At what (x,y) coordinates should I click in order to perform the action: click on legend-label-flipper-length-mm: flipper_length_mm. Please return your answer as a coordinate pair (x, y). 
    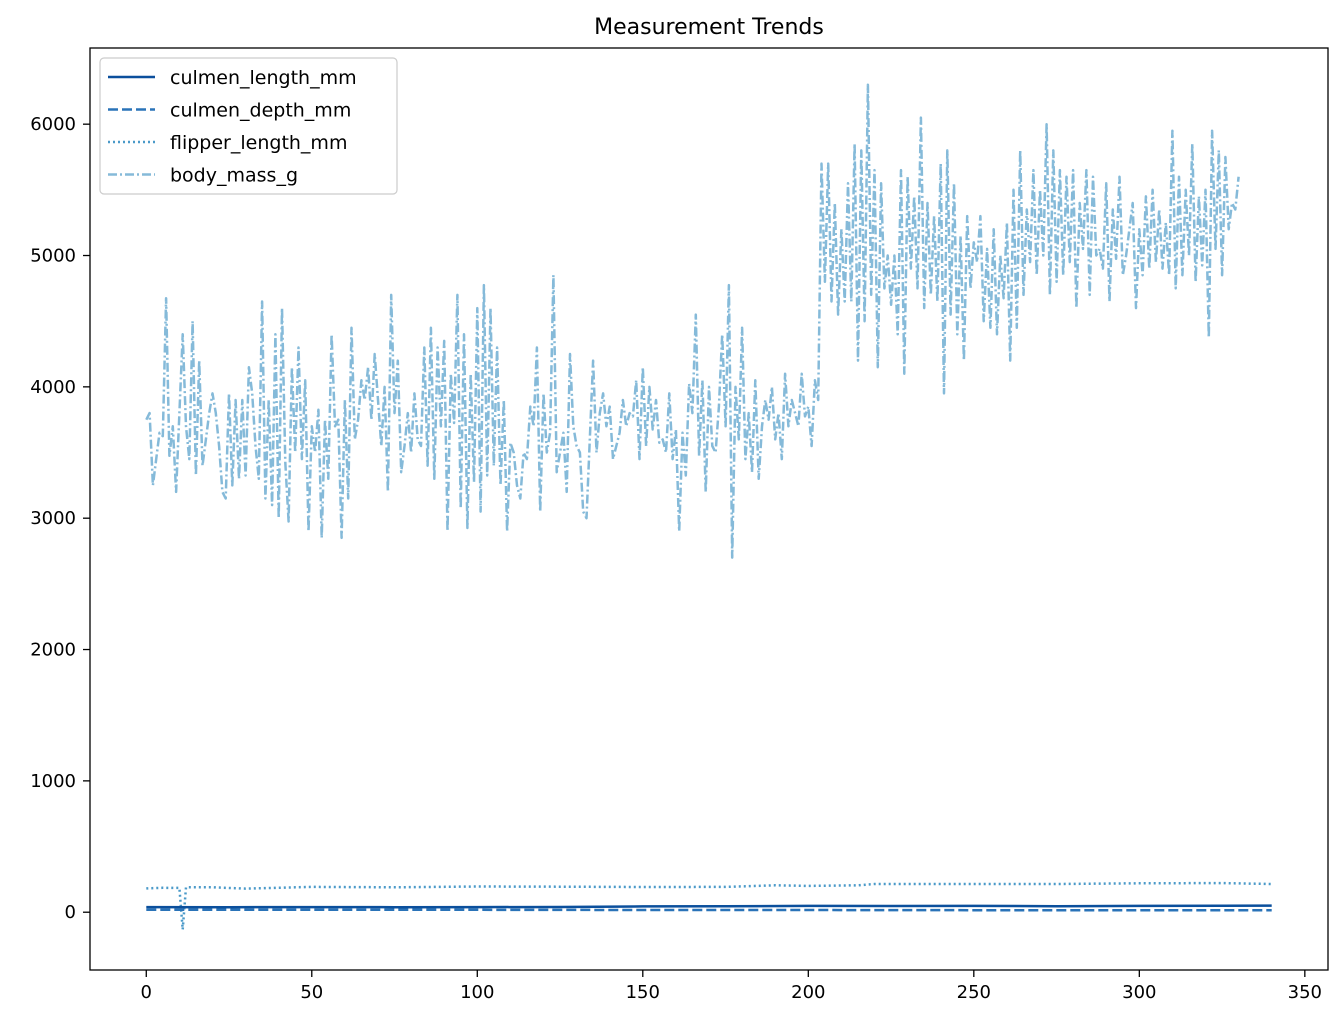
    Looking at the image, I should click on (258, 143).